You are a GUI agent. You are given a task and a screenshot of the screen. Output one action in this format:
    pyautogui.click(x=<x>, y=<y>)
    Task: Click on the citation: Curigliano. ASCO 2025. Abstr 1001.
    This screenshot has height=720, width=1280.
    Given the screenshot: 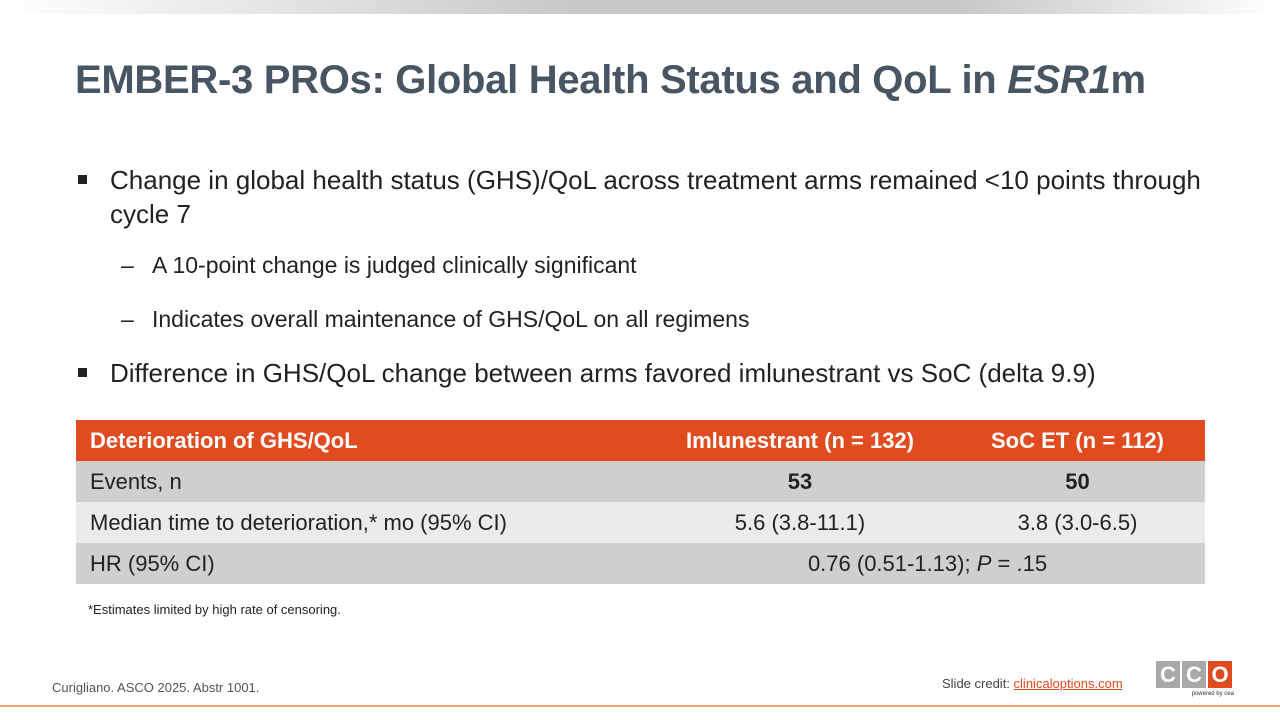 What is the action you would take?
    pyautogui.click(x=156, y=687)
    